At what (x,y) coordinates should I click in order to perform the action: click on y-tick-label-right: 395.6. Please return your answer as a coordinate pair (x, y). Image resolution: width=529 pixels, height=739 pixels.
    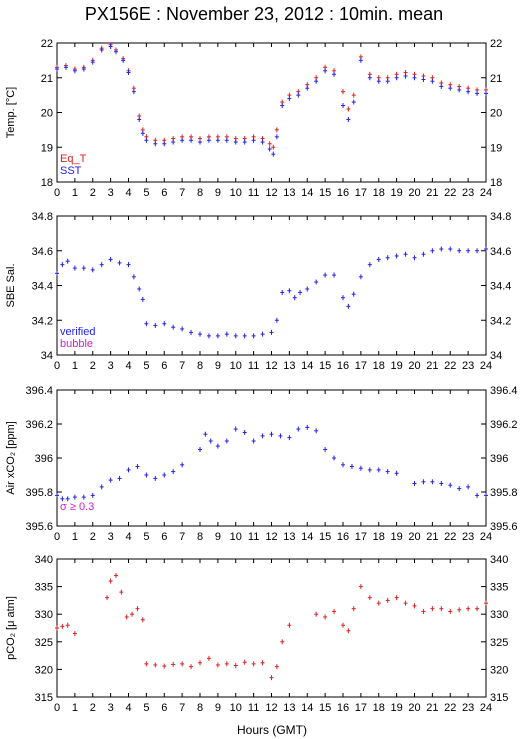
    Looking at the image, I should click on (504, 527).